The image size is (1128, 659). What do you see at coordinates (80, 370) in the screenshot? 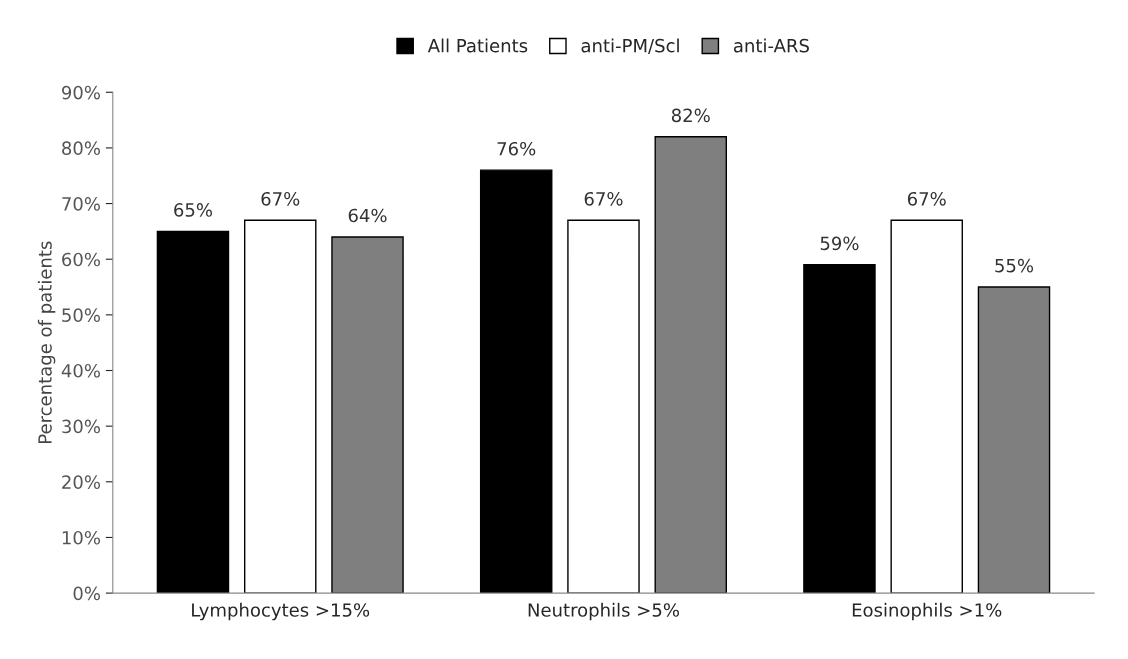
I see `y-tick-label: 40%` at bounding box center [80, 370].